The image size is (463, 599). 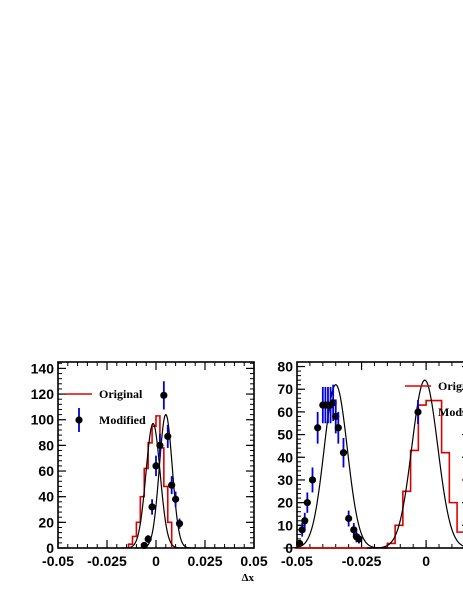 I want to click on y-tick-label: 50, so click(x=285, y=435).